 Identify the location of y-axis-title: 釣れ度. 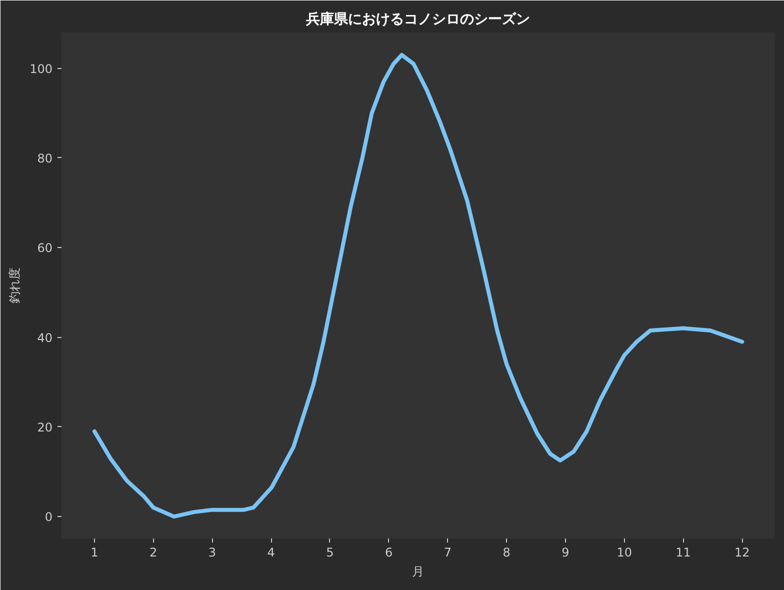
(15, 286).